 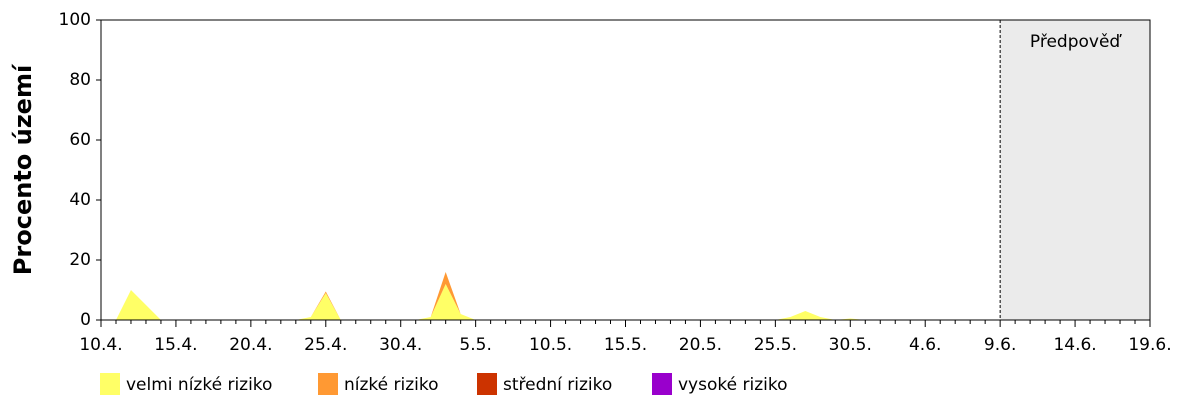 I want to click on legend-label: střední riziko, so click(x=557, y=385).